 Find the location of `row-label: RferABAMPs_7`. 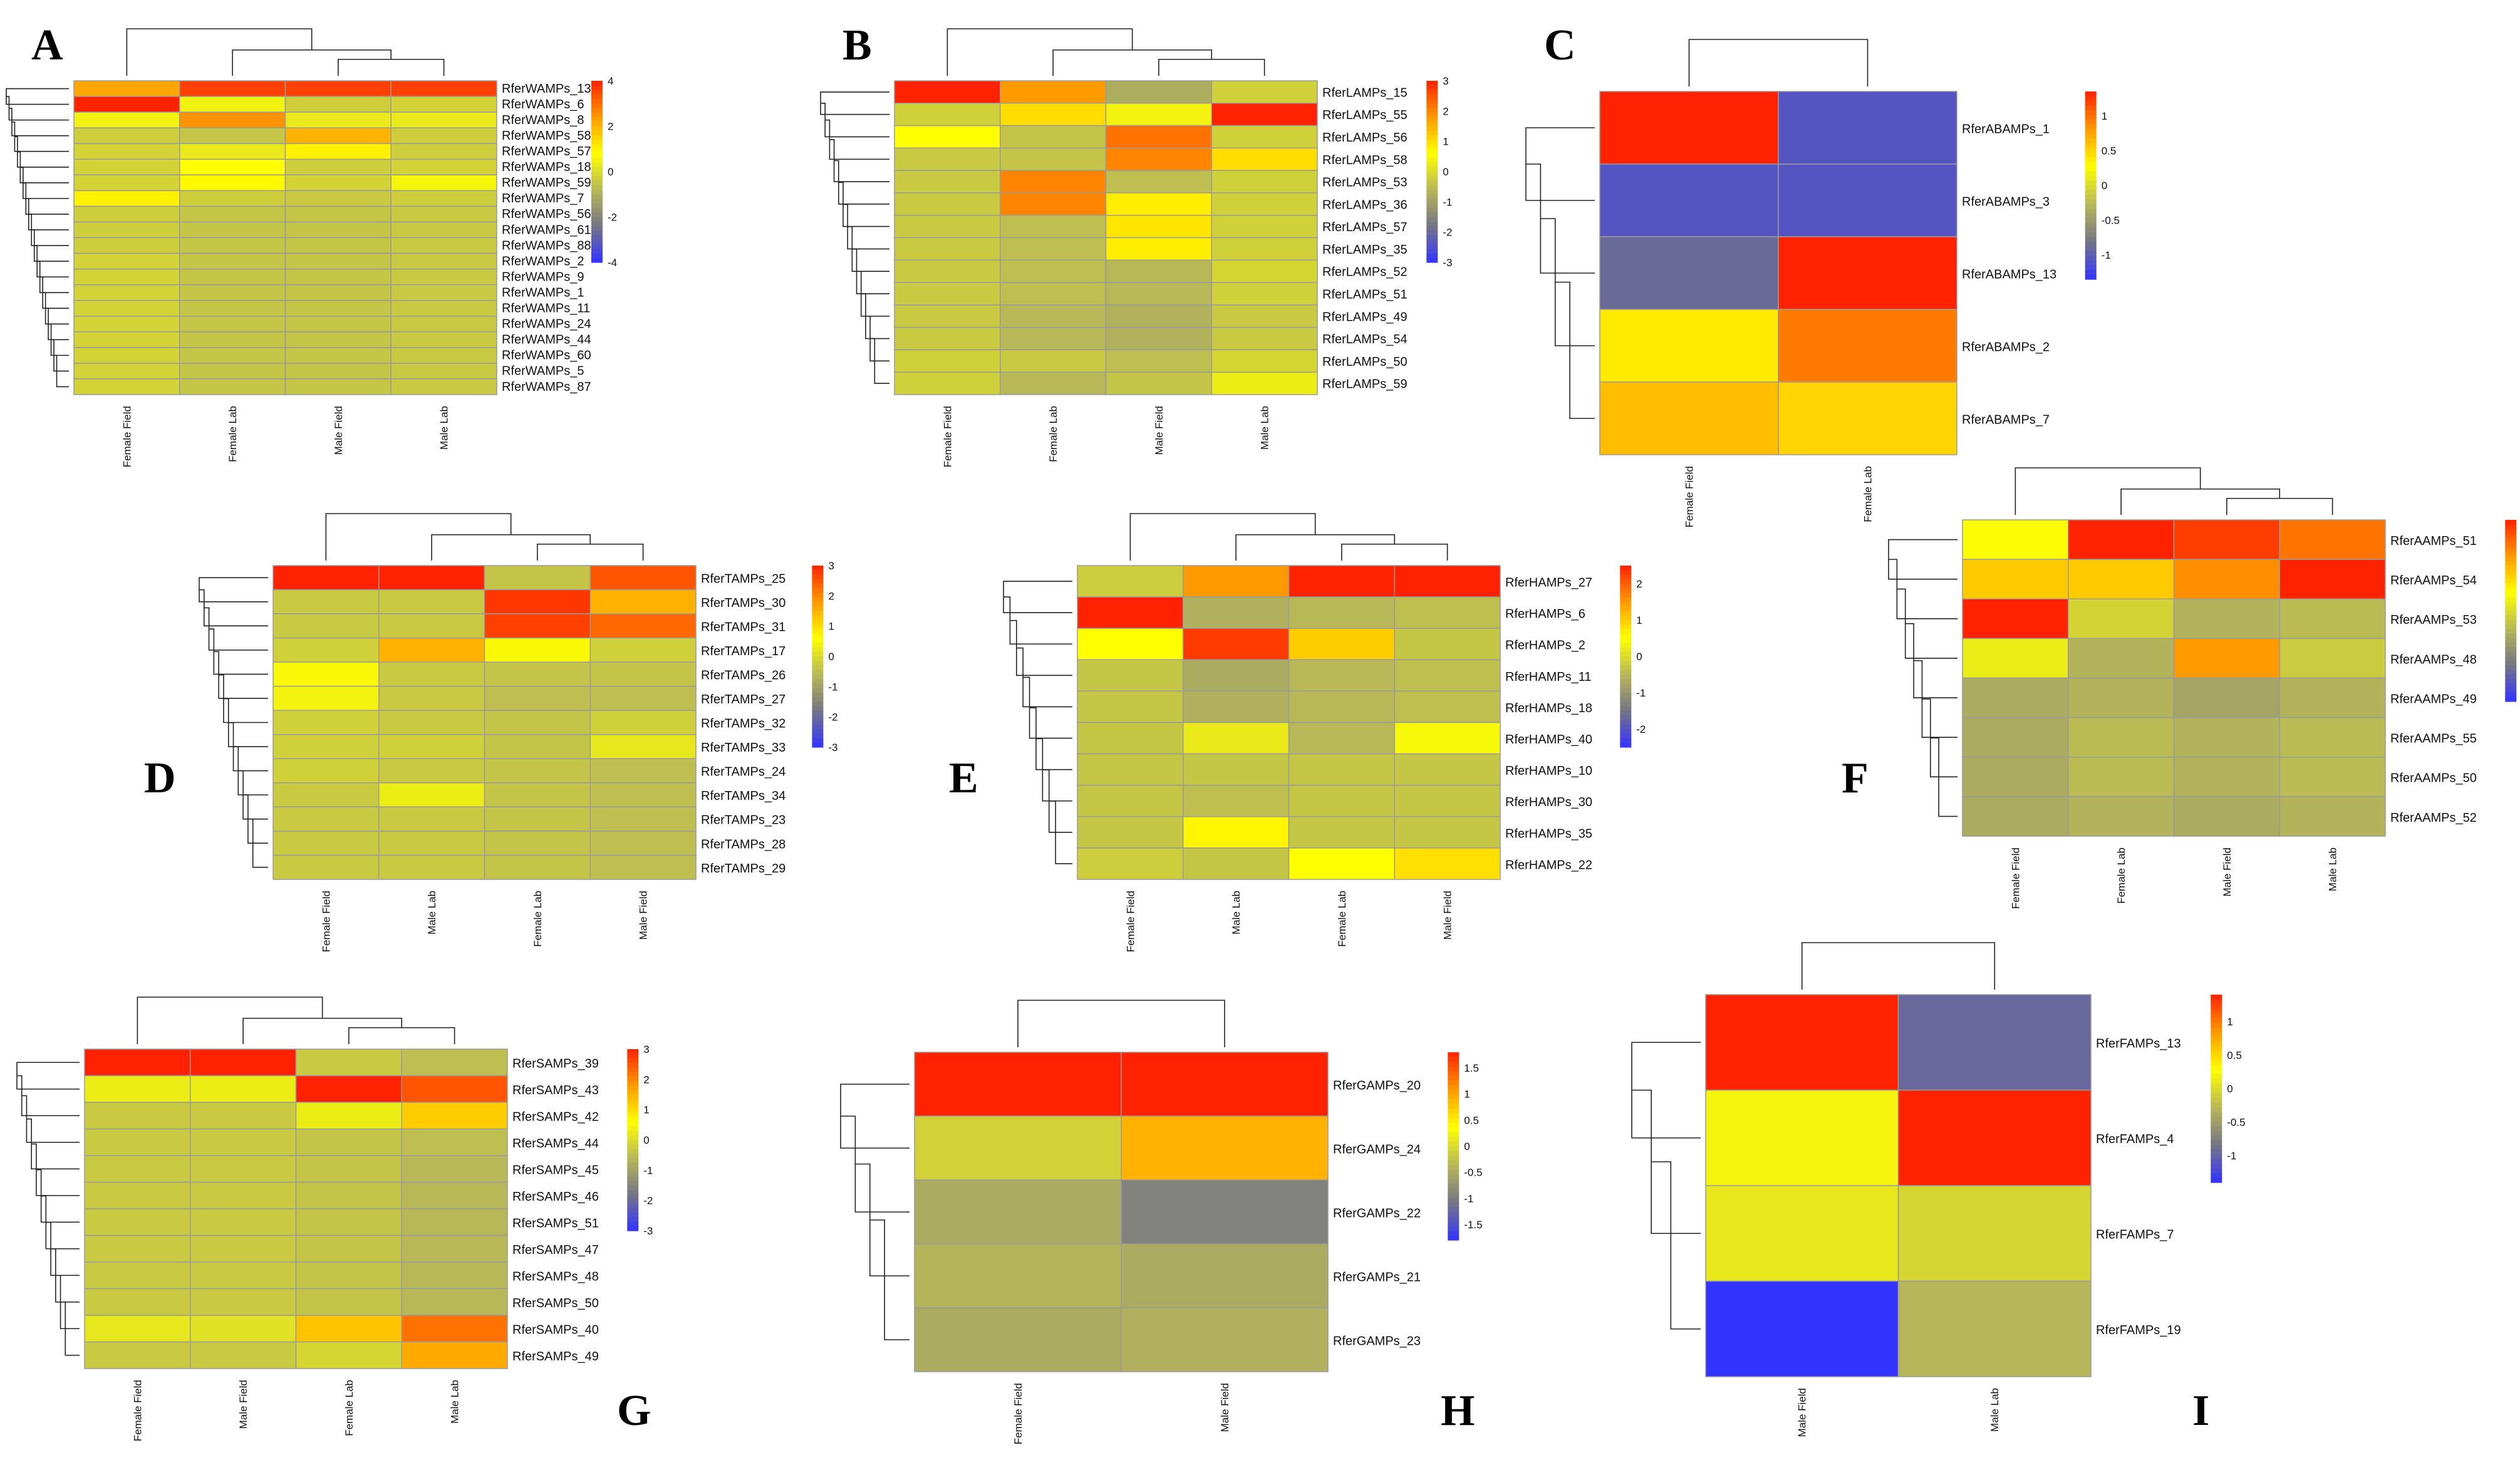

row-label: RferABAMPs_7 is located at coordinates (2006, 420).